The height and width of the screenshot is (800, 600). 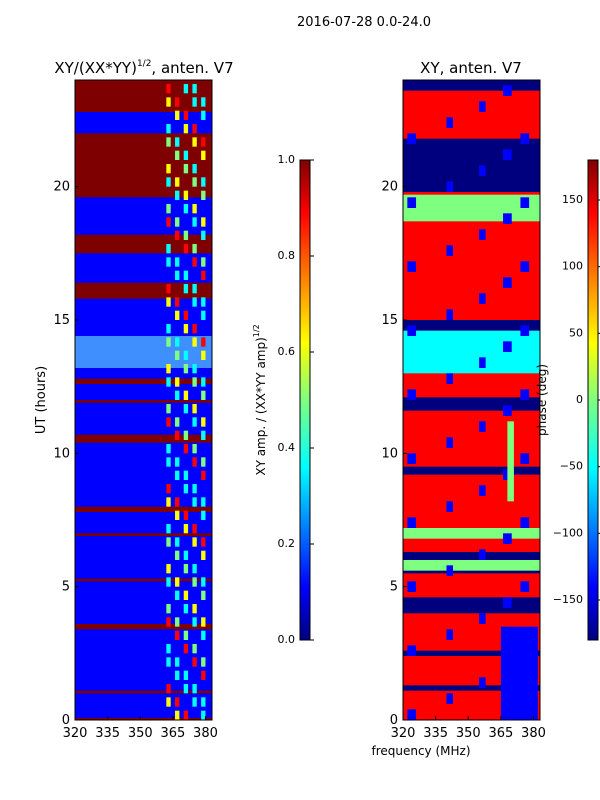 What do you see at coordinates (61, 453) in the screenshot?
I see `amplitude-y-tick-label: 10` at bounding box center [61, 453].